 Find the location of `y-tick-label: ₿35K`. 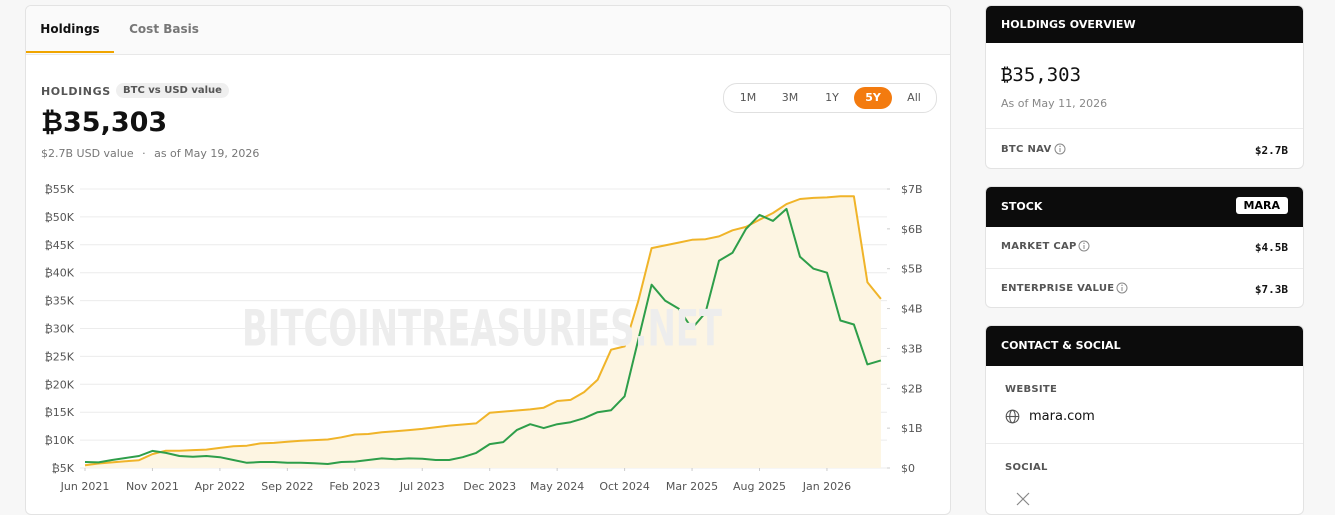

y-tick-label: ₿35K is located at coordinates (60, 301).